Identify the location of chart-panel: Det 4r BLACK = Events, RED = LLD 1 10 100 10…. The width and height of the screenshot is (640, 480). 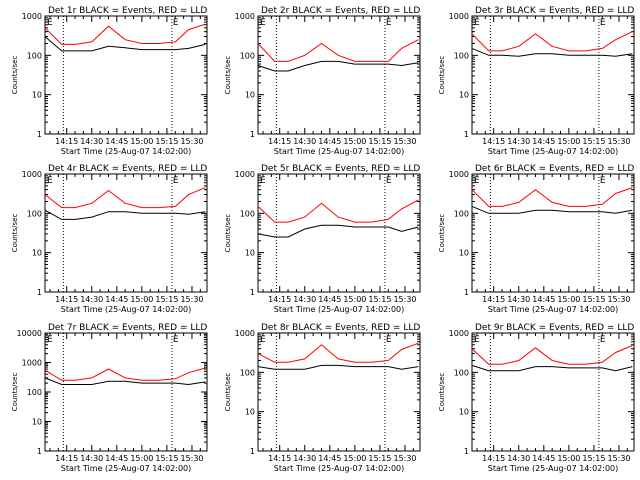
(109, 239).